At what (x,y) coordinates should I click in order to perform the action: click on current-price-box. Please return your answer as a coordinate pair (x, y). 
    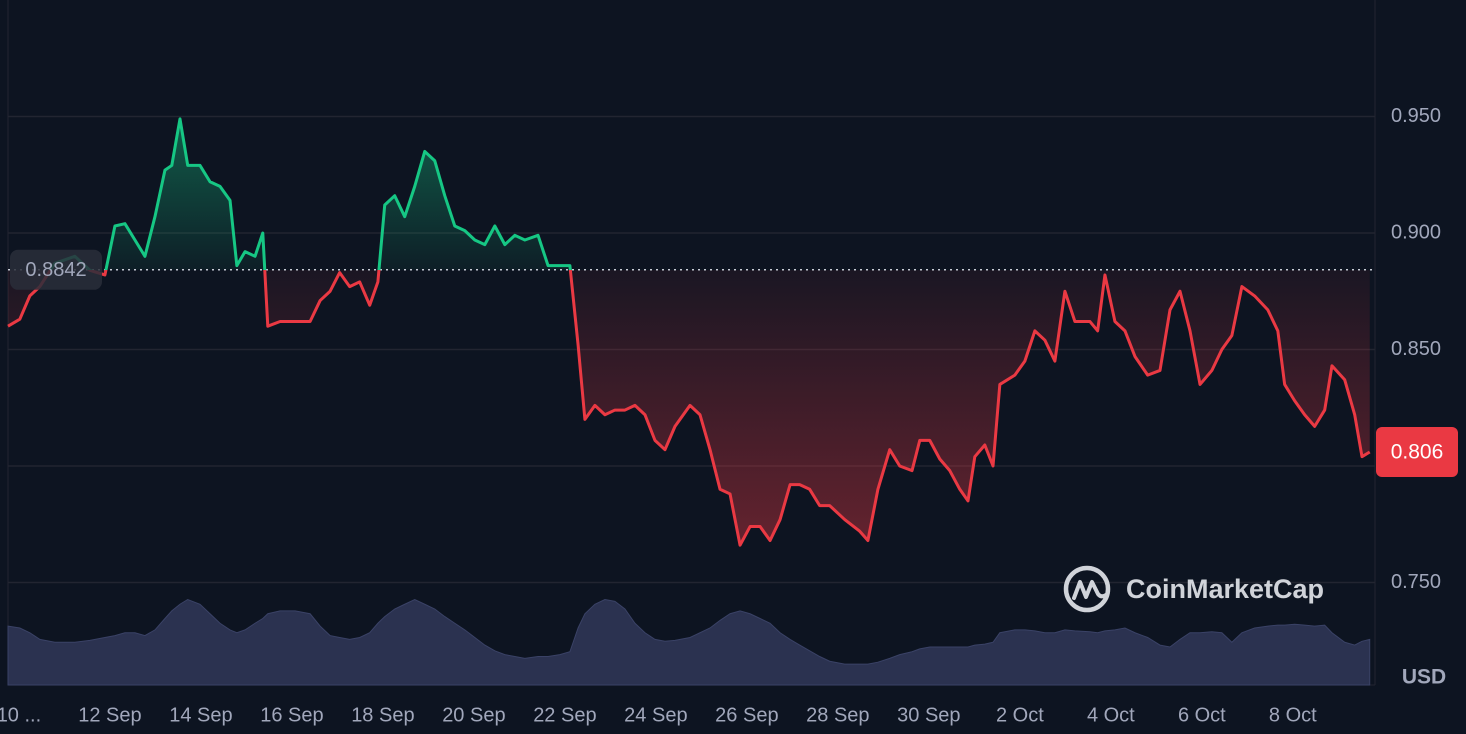
    Looking at the image, I should click on (1417, 452).